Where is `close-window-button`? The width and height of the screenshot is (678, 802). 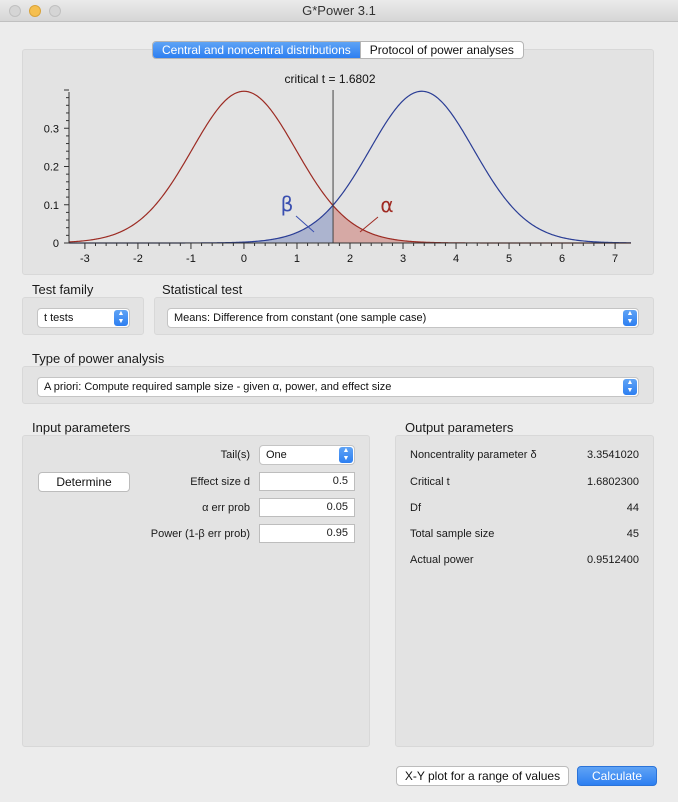
close-window-button is located at coordinates (15, 11).